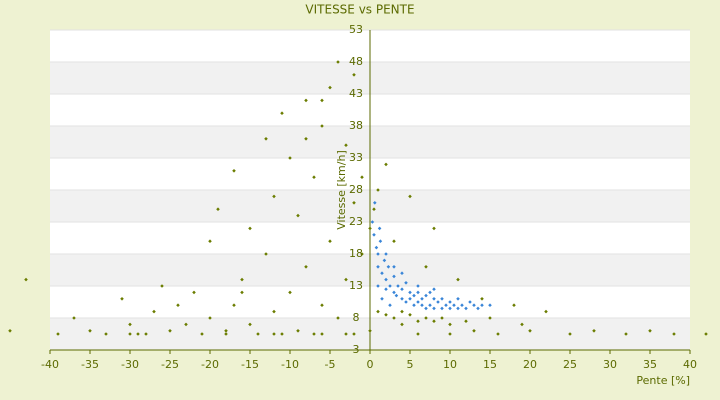 The height and width of the screenshot is (400, 720). I want to click on x-tick-label: -25, so click(170, 364).